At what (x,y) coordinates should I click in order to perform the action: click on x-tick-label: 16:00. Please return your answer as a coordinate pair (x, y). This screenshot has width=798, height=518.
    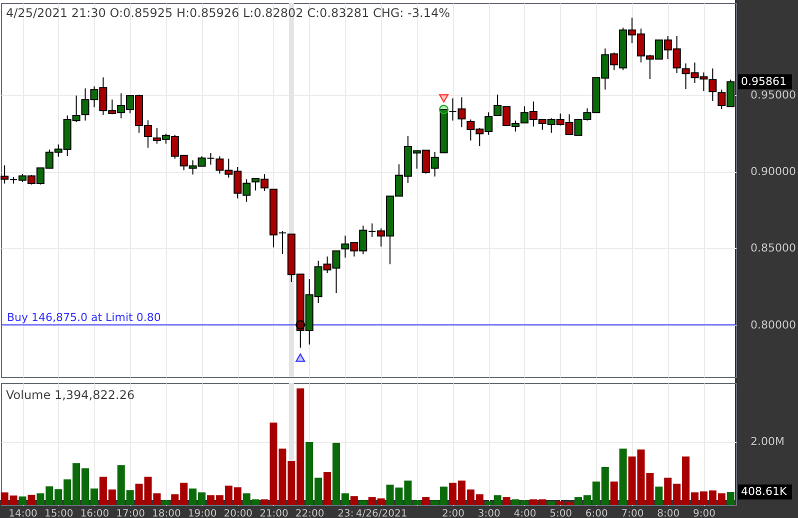
    Looking at the image, I should click on (95, 513).